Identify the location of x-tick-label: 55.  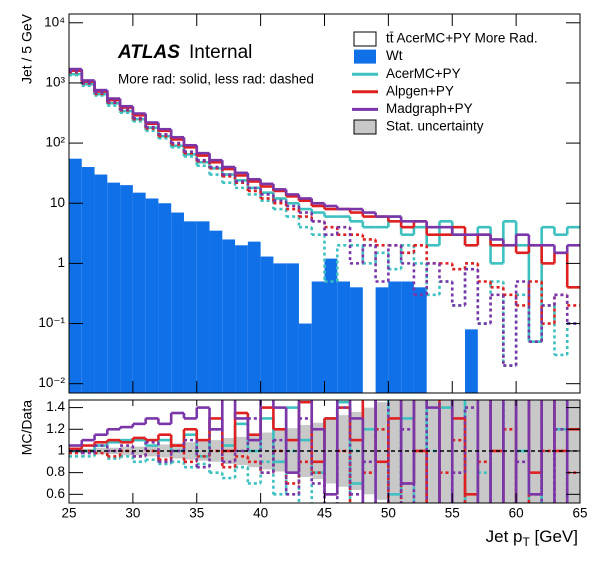
(452, 513).